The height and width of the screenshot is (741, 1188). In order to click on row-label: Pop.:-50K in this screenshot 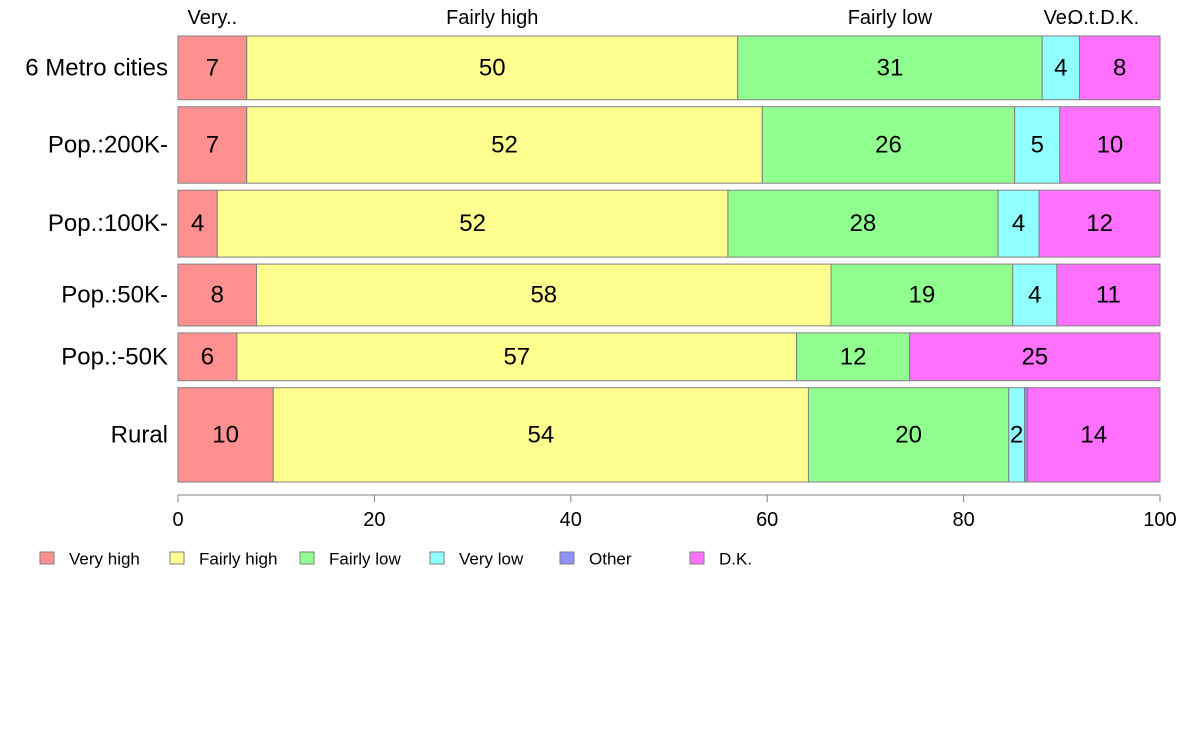, I will do `click(114, 356)`.